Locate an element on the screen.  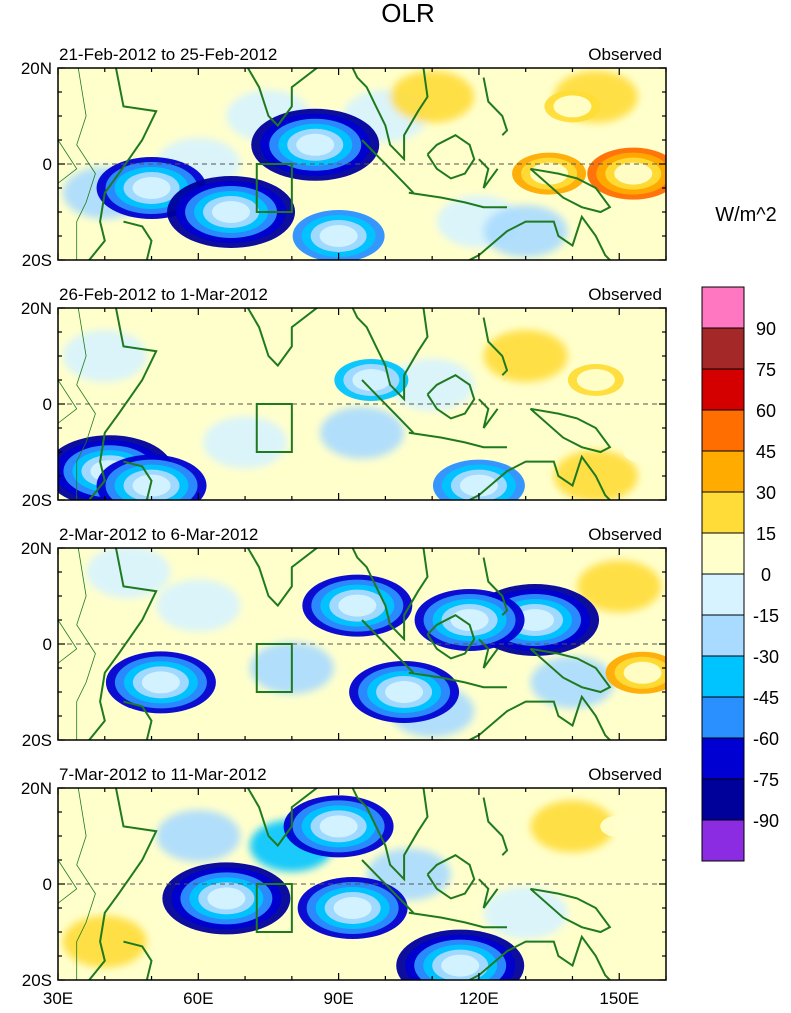
x-tick-label: 150E is located at coordinates (619, 998).